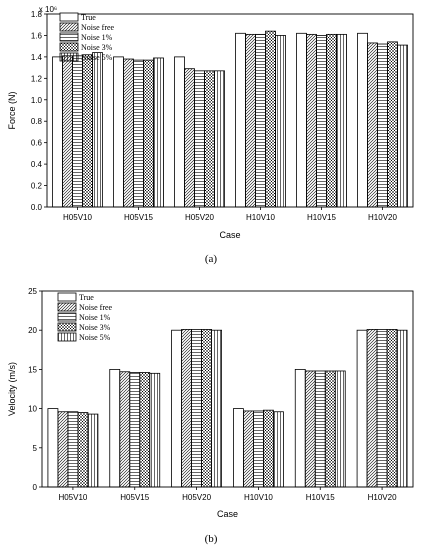 Image resolution: width=422 pixels, height=550 pixels. I want to click on y-tick-label: 0.0, so click(37, 207).